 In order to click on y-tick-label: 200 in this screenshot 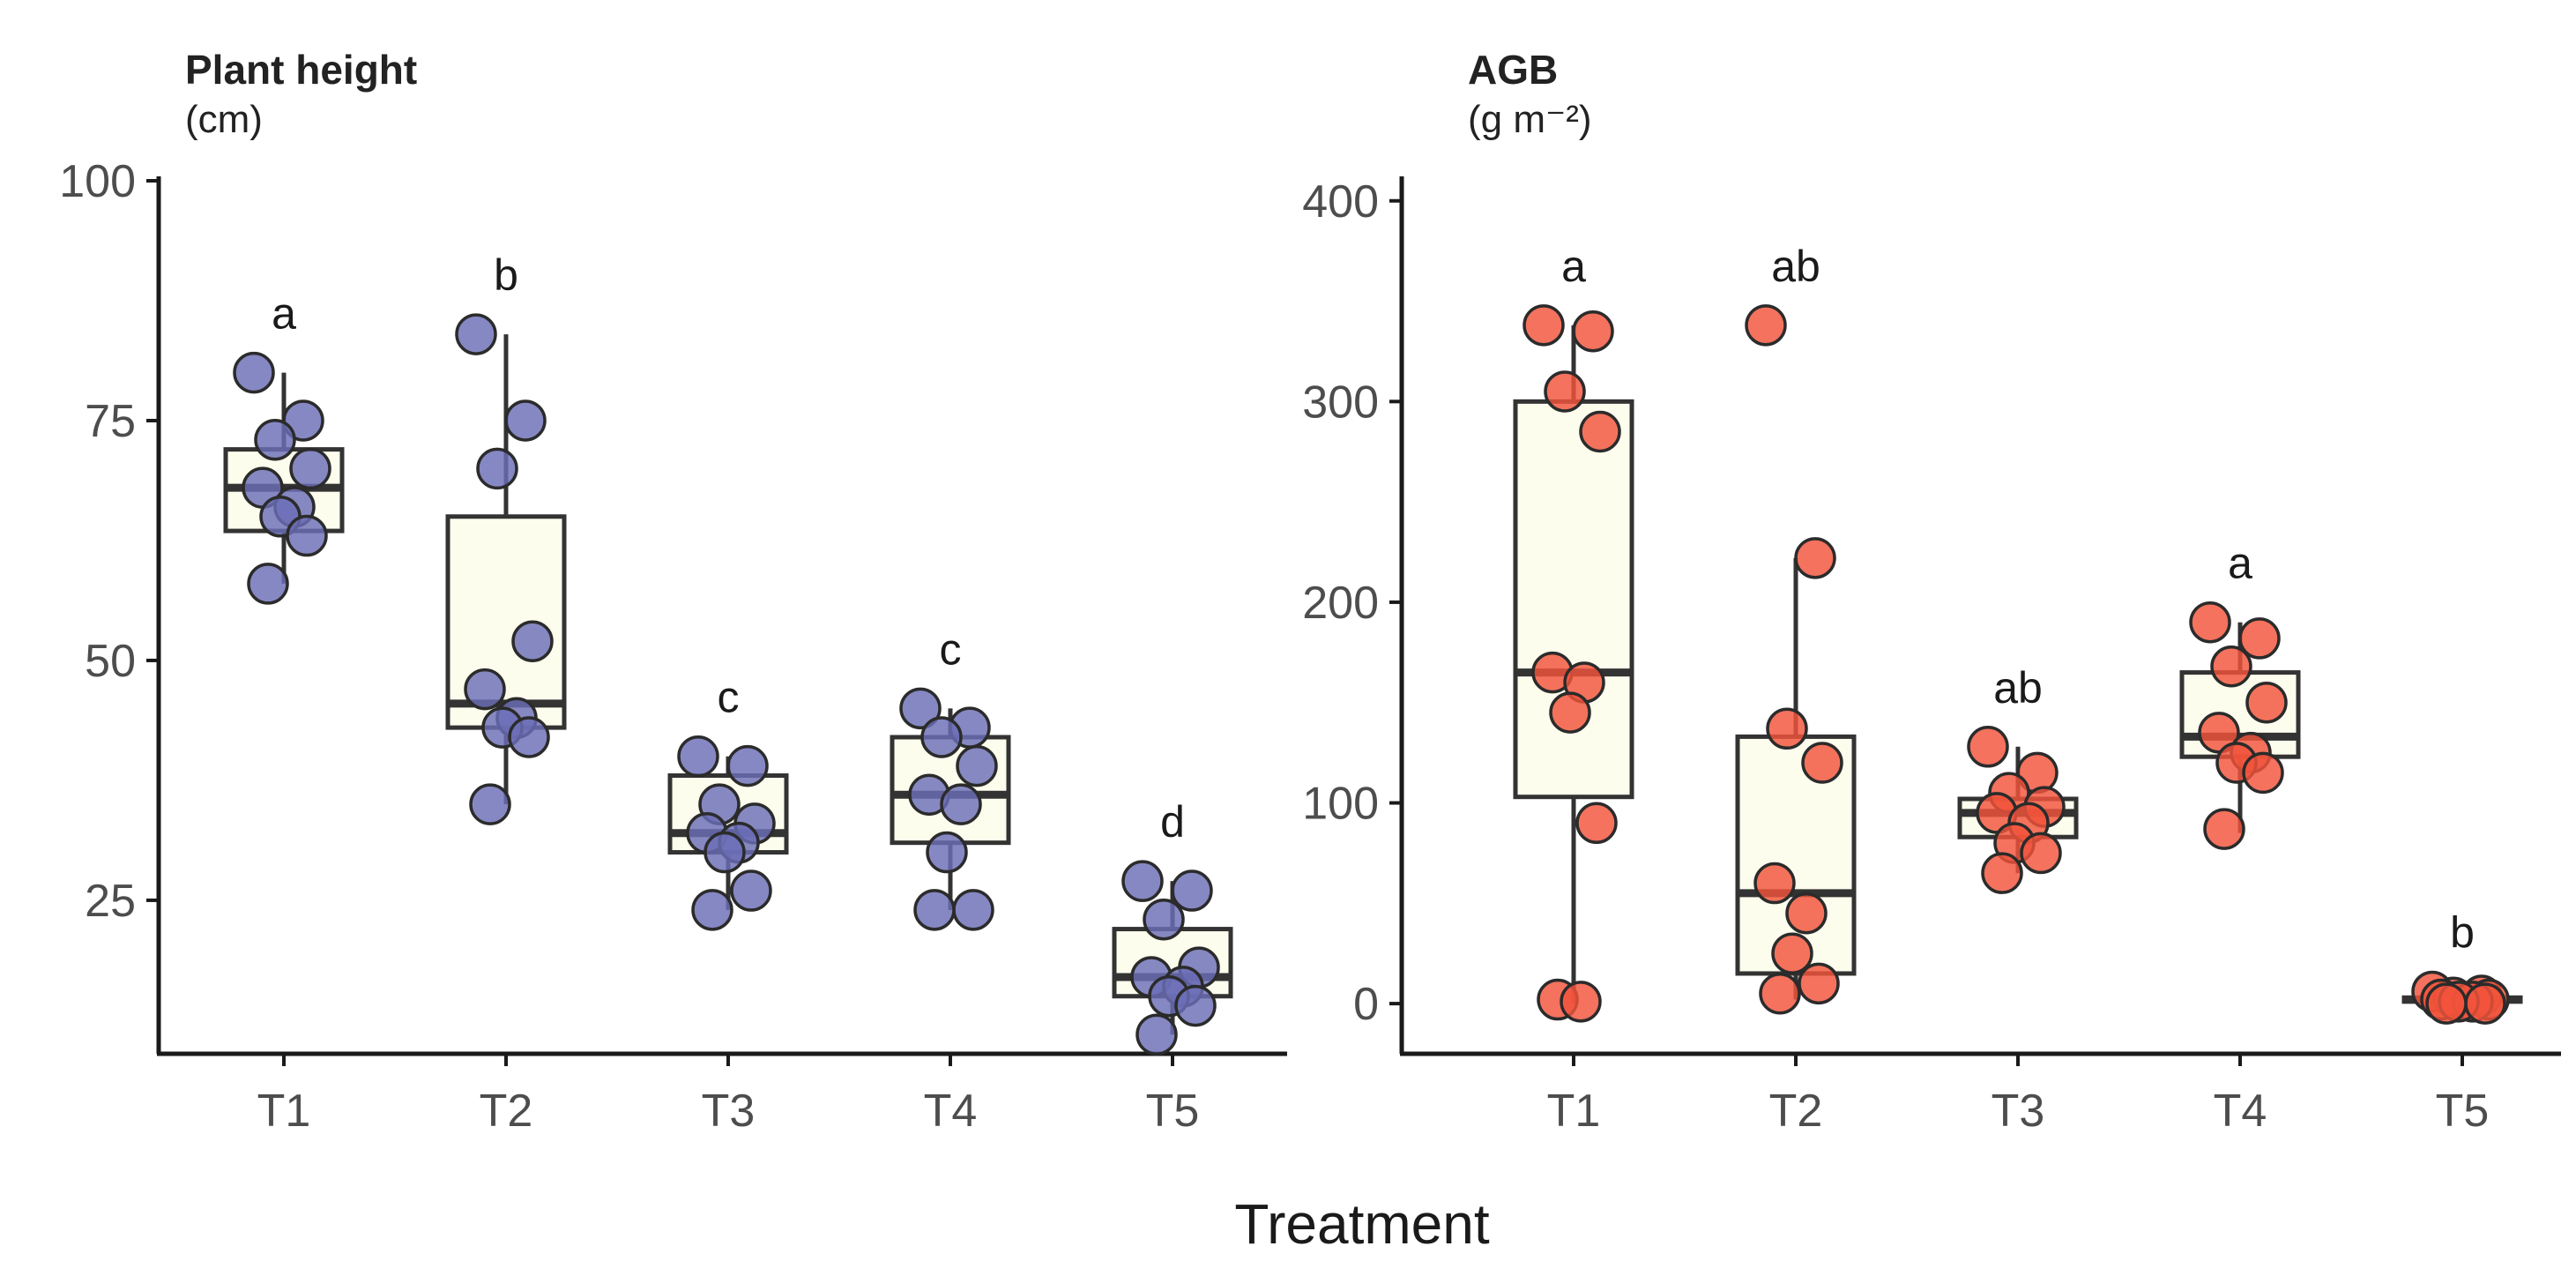, I will do `click(1341, 603)`.